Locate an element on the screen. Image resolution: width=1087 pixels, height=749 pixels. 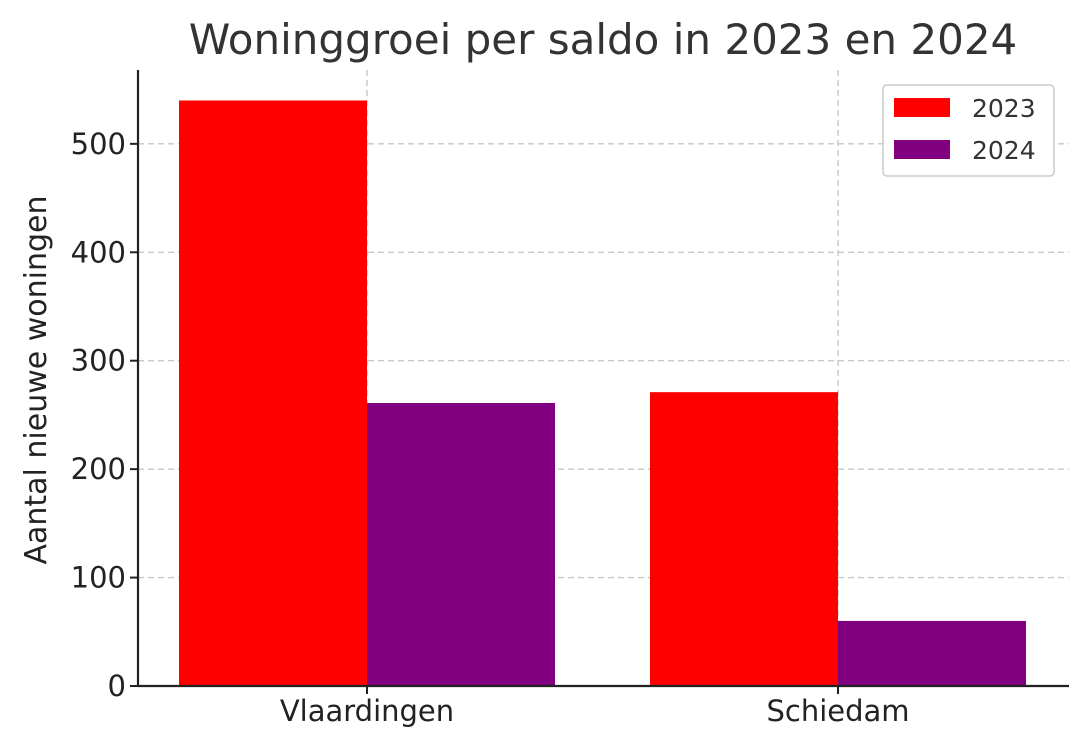
bar-2023-vlaardingen is located at coordinates (273, 393).